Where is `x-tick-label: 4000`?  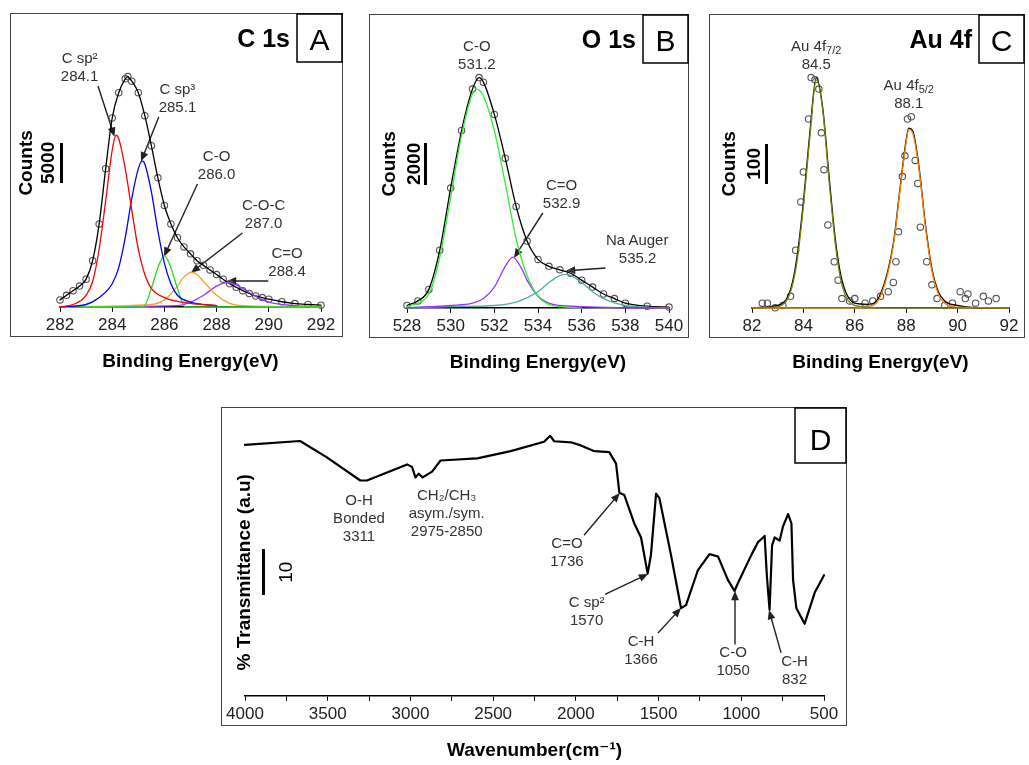 x-tick-label: 4000 is located at coordinates (245, 713).